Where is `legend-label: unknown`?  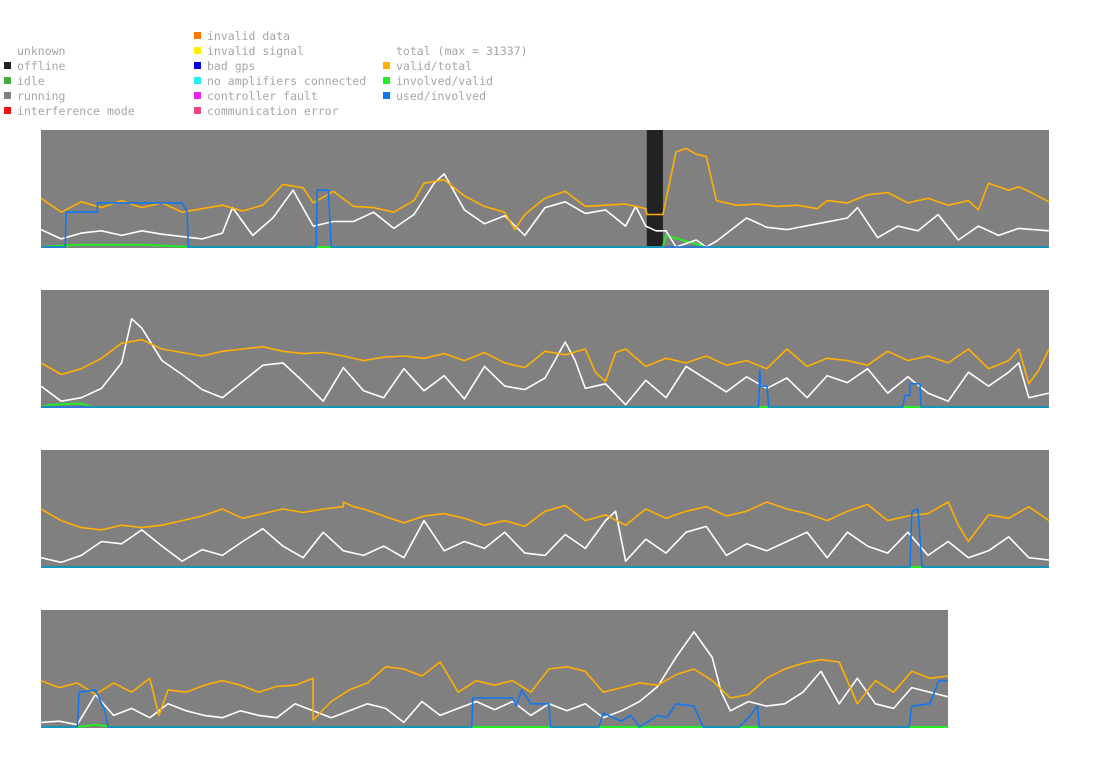
legend-label: unknown is located at coordinates (41, 51).